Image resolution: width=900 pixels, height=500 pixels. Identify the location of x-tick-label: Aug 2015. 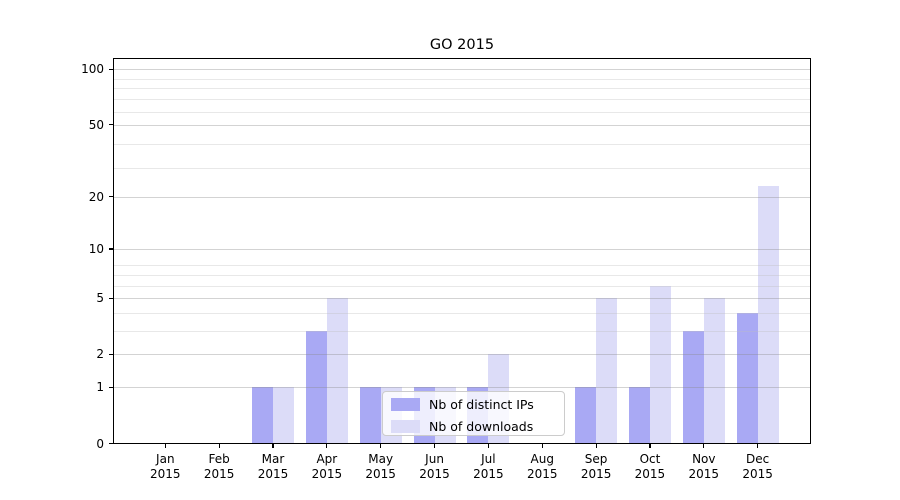
(542, 466).